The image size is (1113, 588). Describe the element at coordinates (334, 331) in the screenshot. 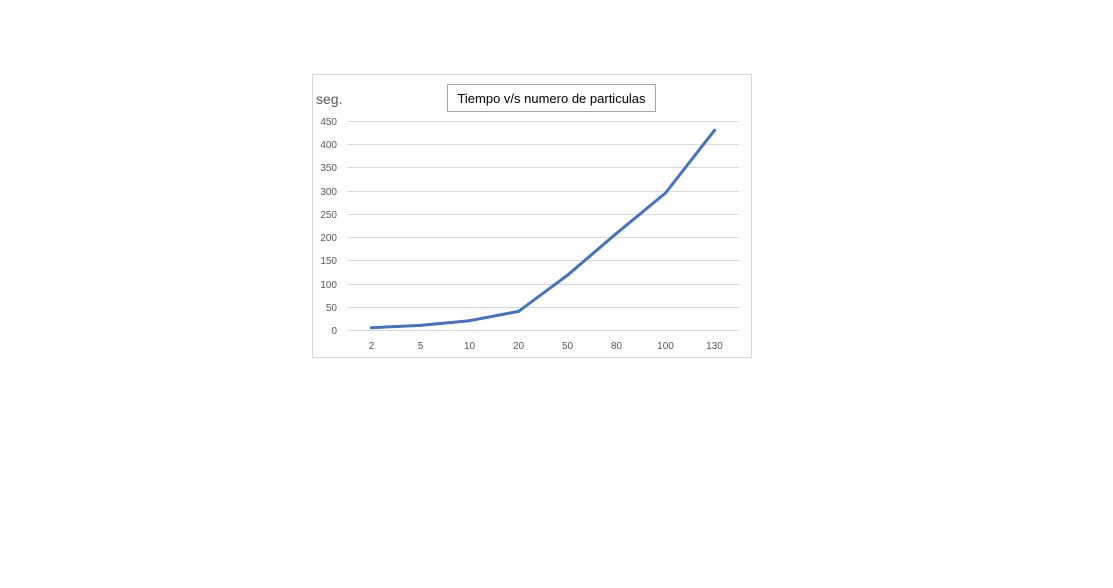

I see `y-tick-label: 0` at that location.